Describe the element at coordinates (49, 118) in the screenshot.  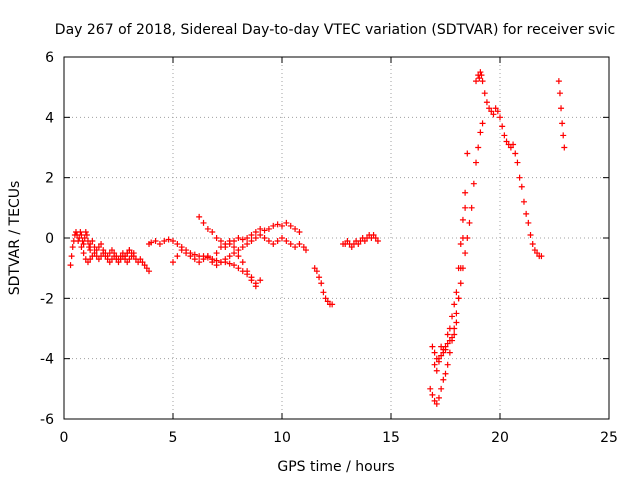
I see `y-tick-label: 4` at that location.